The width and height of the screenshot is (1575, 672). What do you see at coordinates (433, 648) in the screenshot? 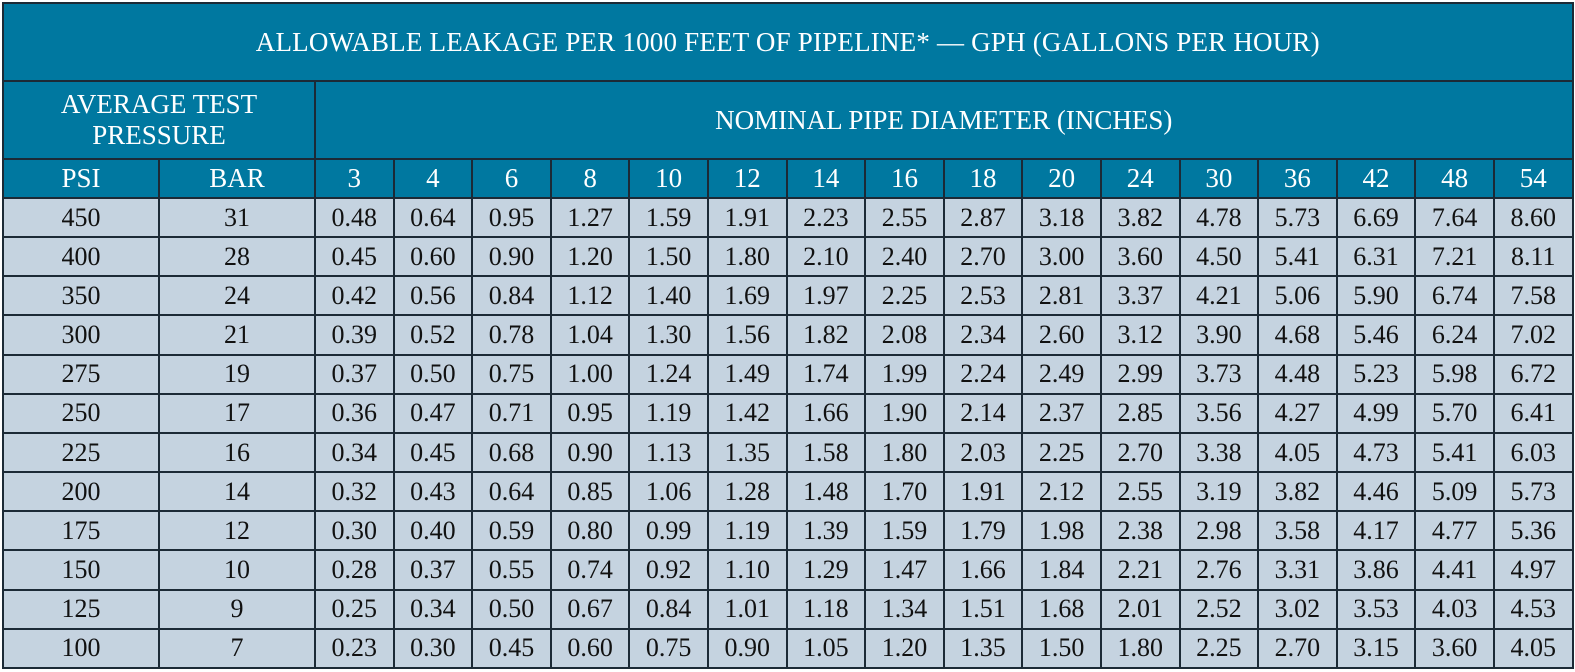
I see `leakage-value-cell: 0.30` at bounding box center [433, 648].